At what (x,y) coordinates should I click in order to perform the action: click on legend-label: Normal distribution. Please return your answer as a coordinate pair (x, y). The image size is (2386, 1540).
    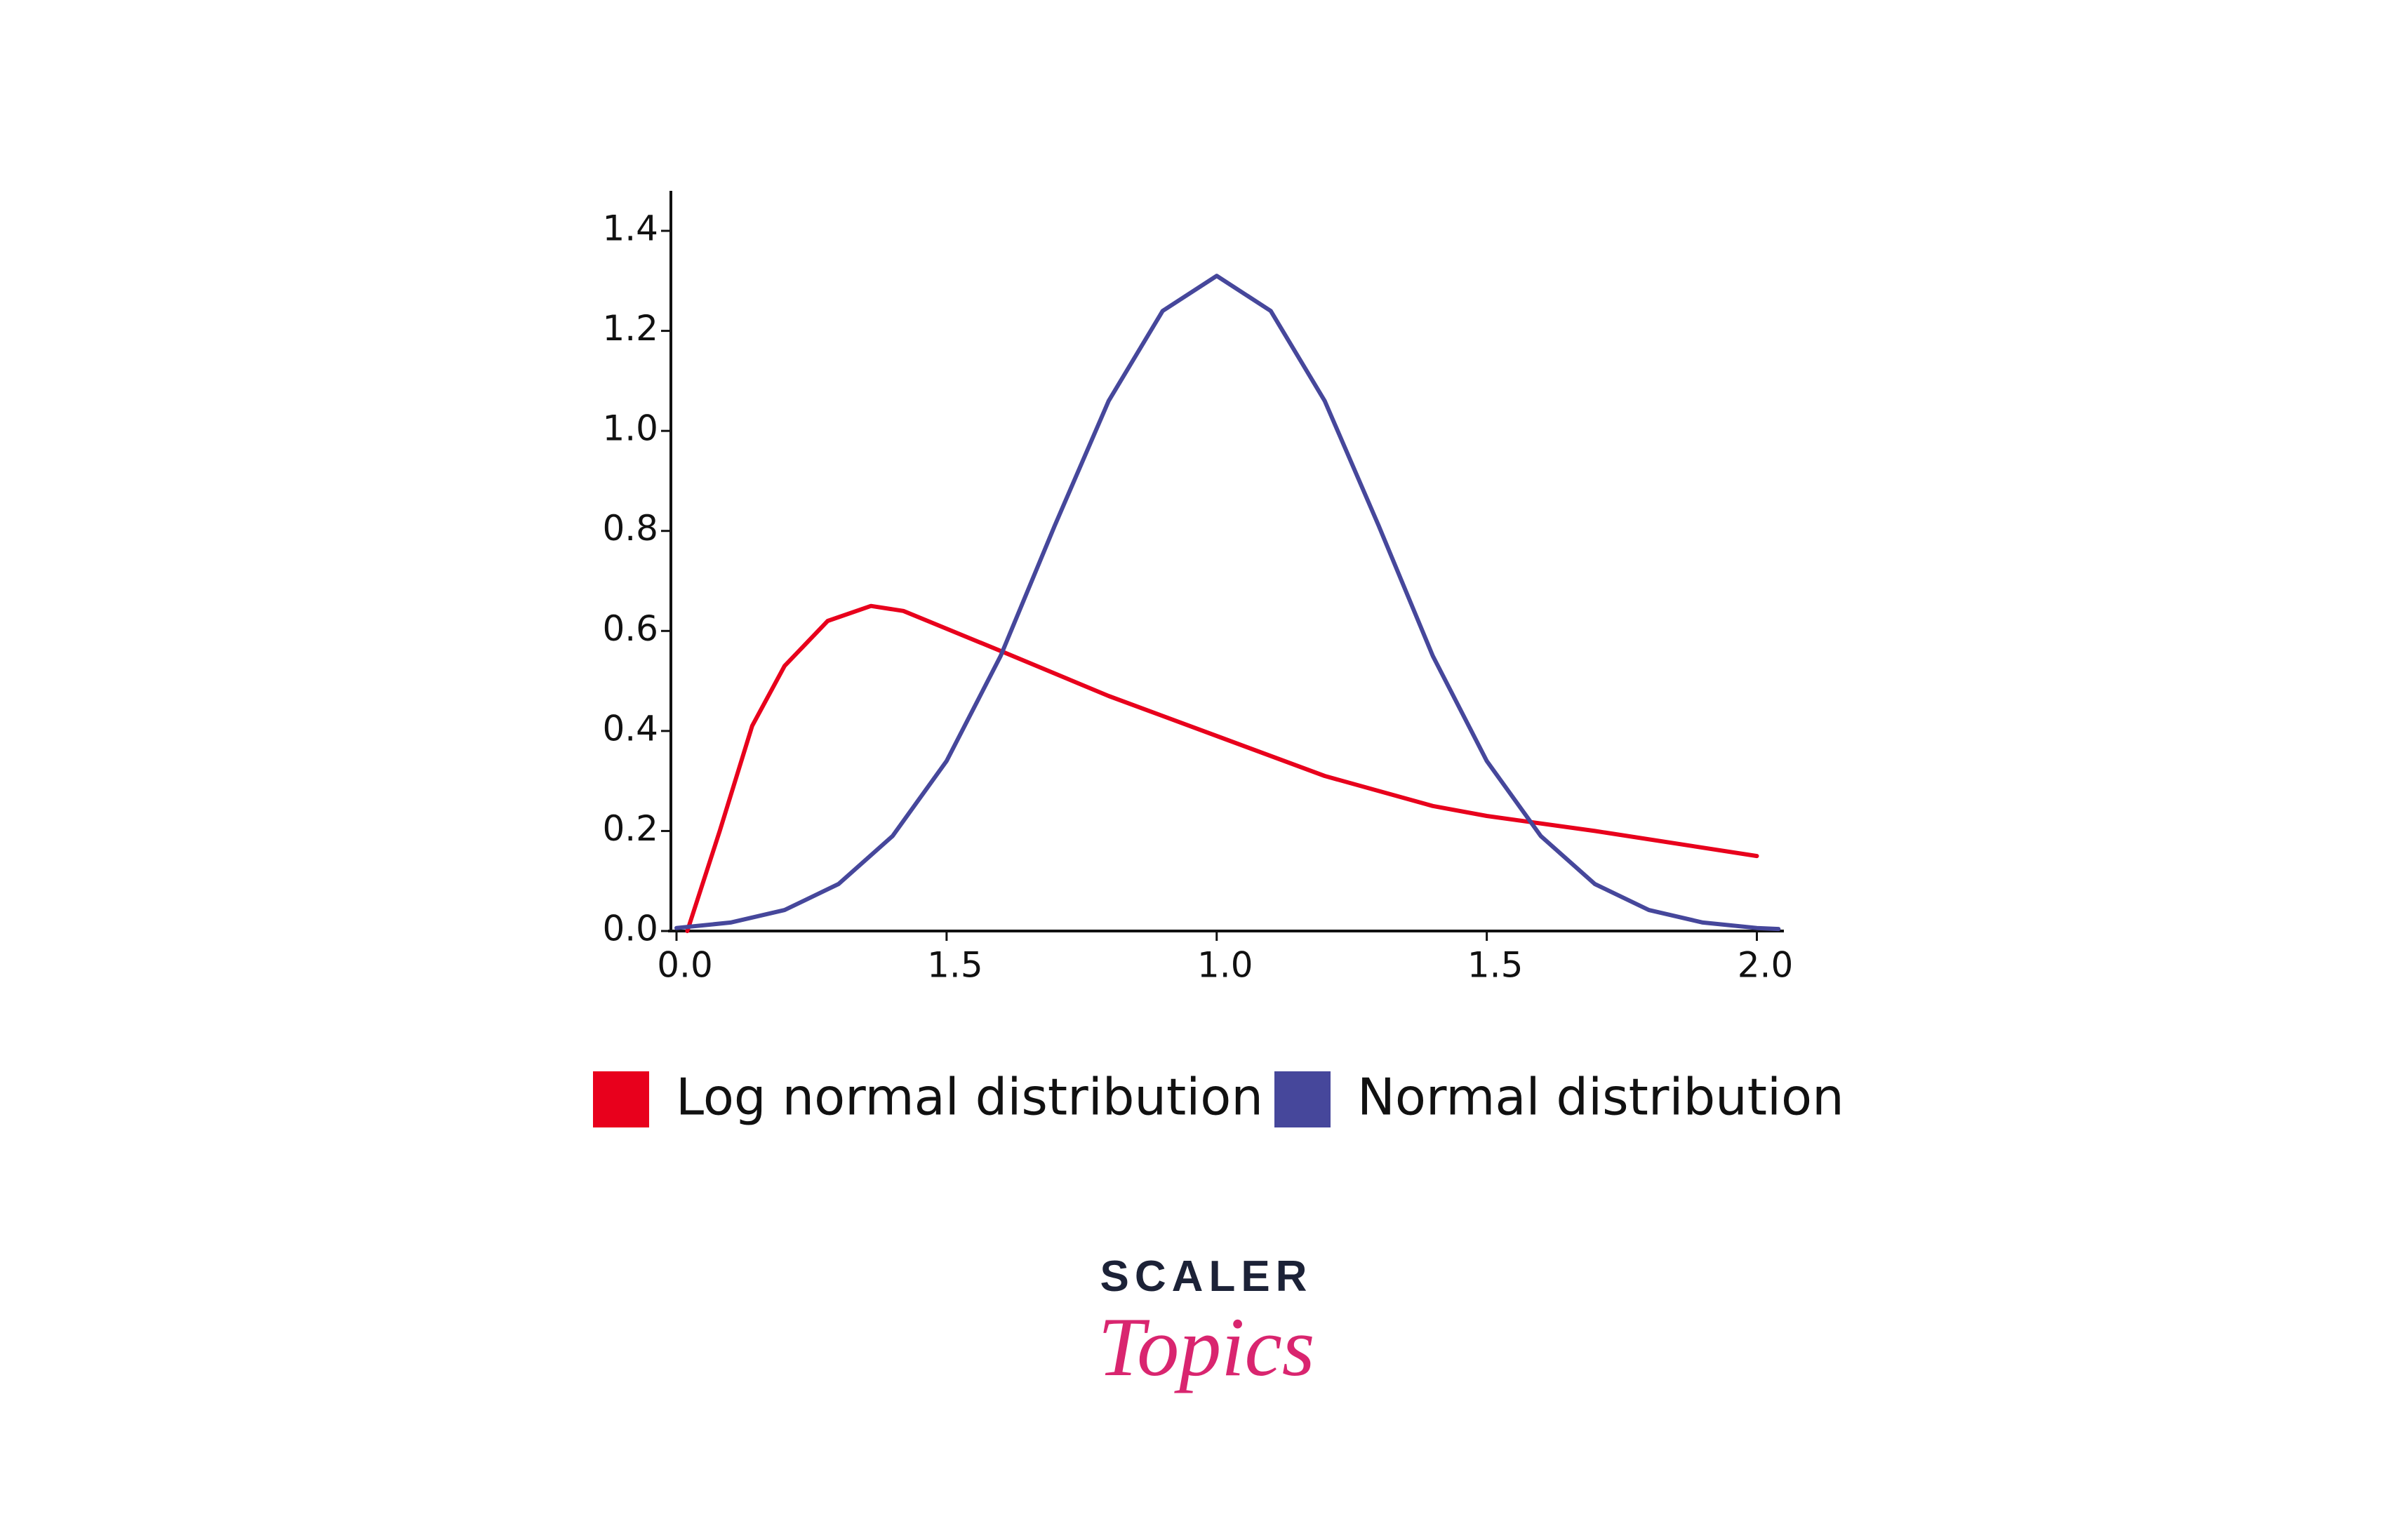
    Looking at the image, I should click on (1600, 1097).